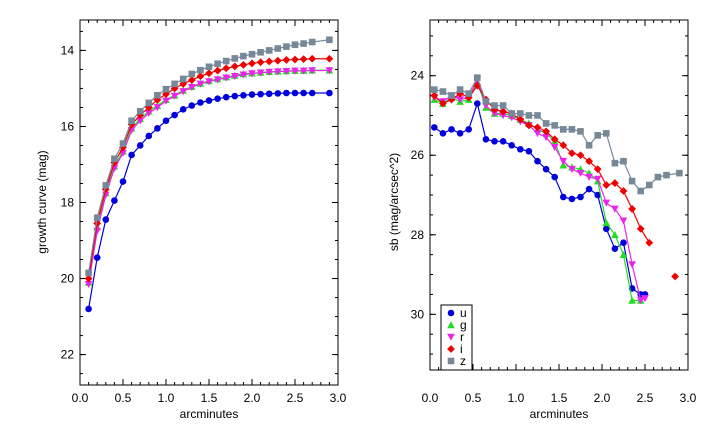 This screenshot has height=432, width=720. I want to click on x-tick-label: 2.0, so click(602, 398).